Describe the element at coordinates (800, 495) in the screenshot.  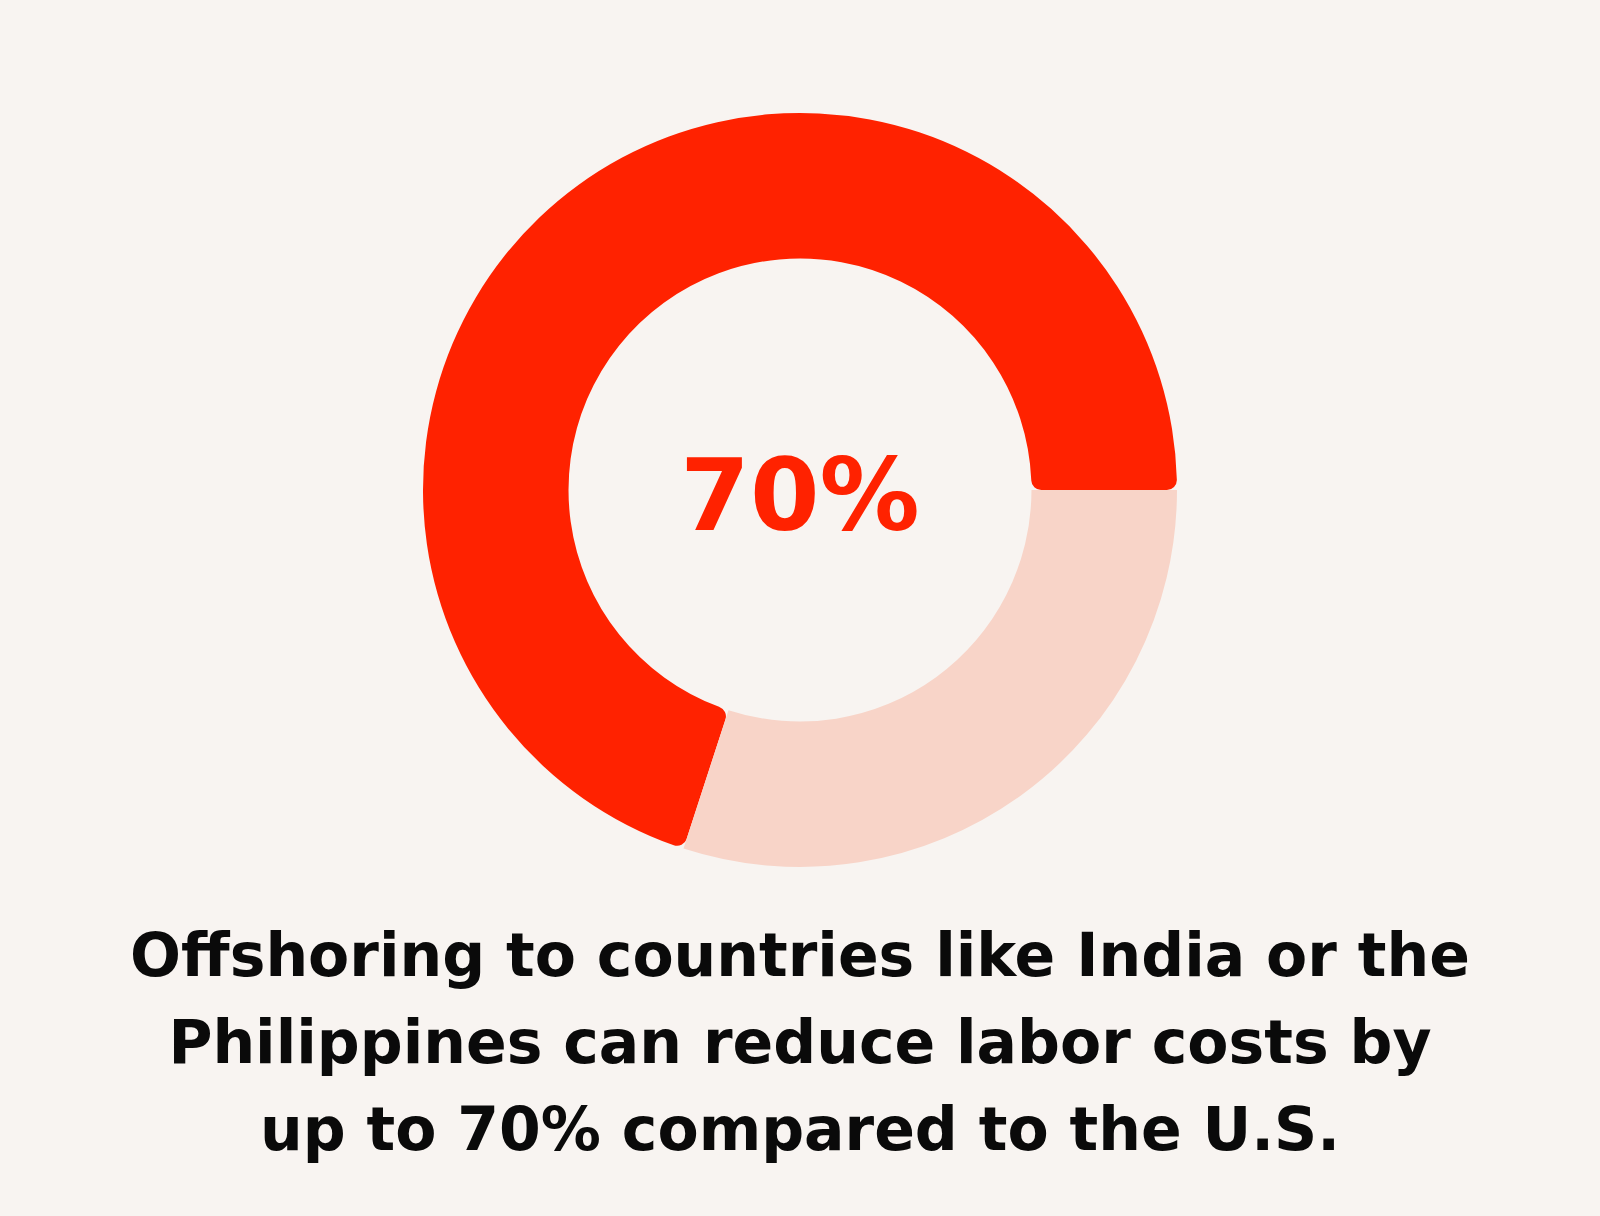
I see `text: 70%` at that location.